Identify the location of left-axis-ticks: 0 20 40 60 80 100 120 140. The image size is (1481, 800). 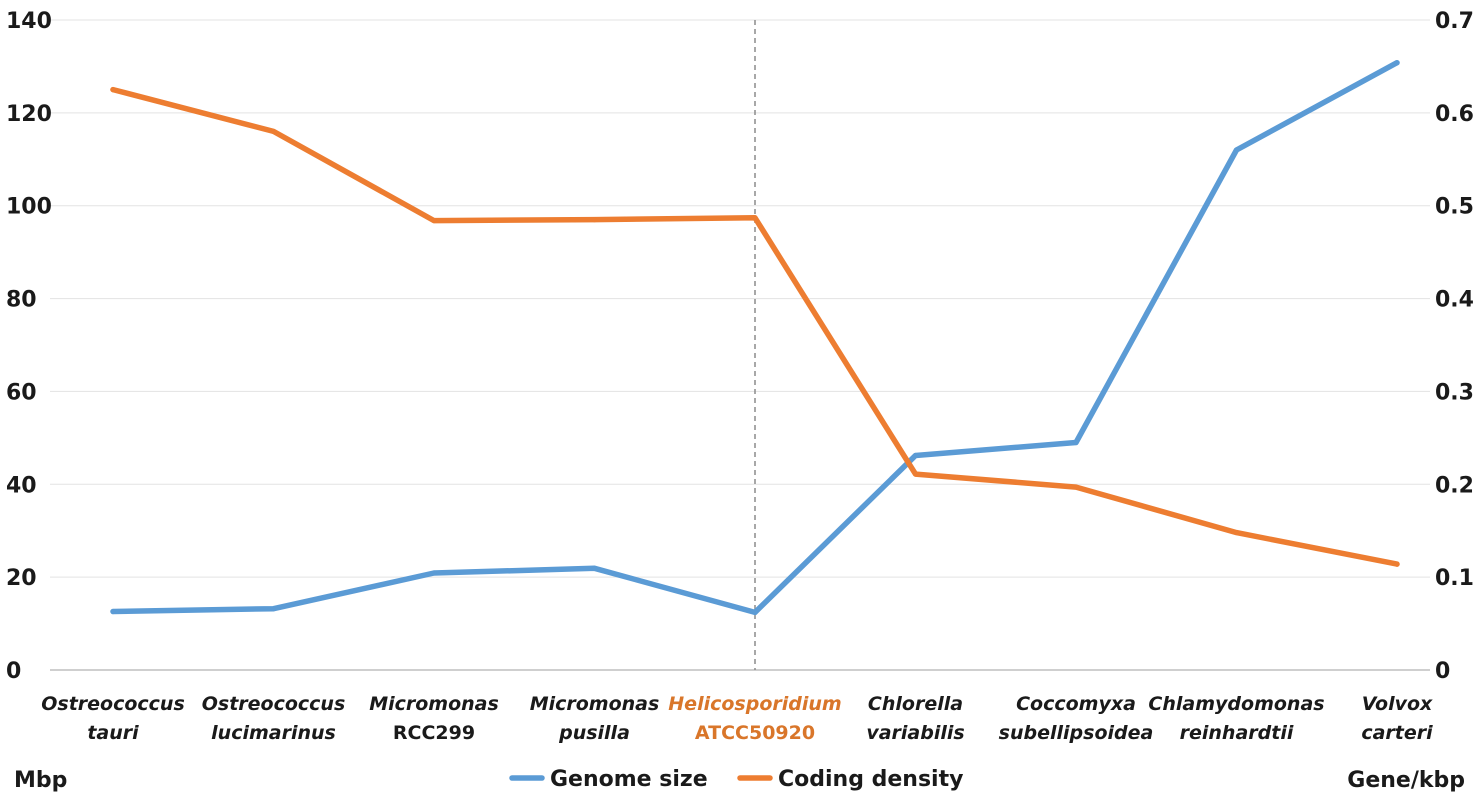
(29, 346).